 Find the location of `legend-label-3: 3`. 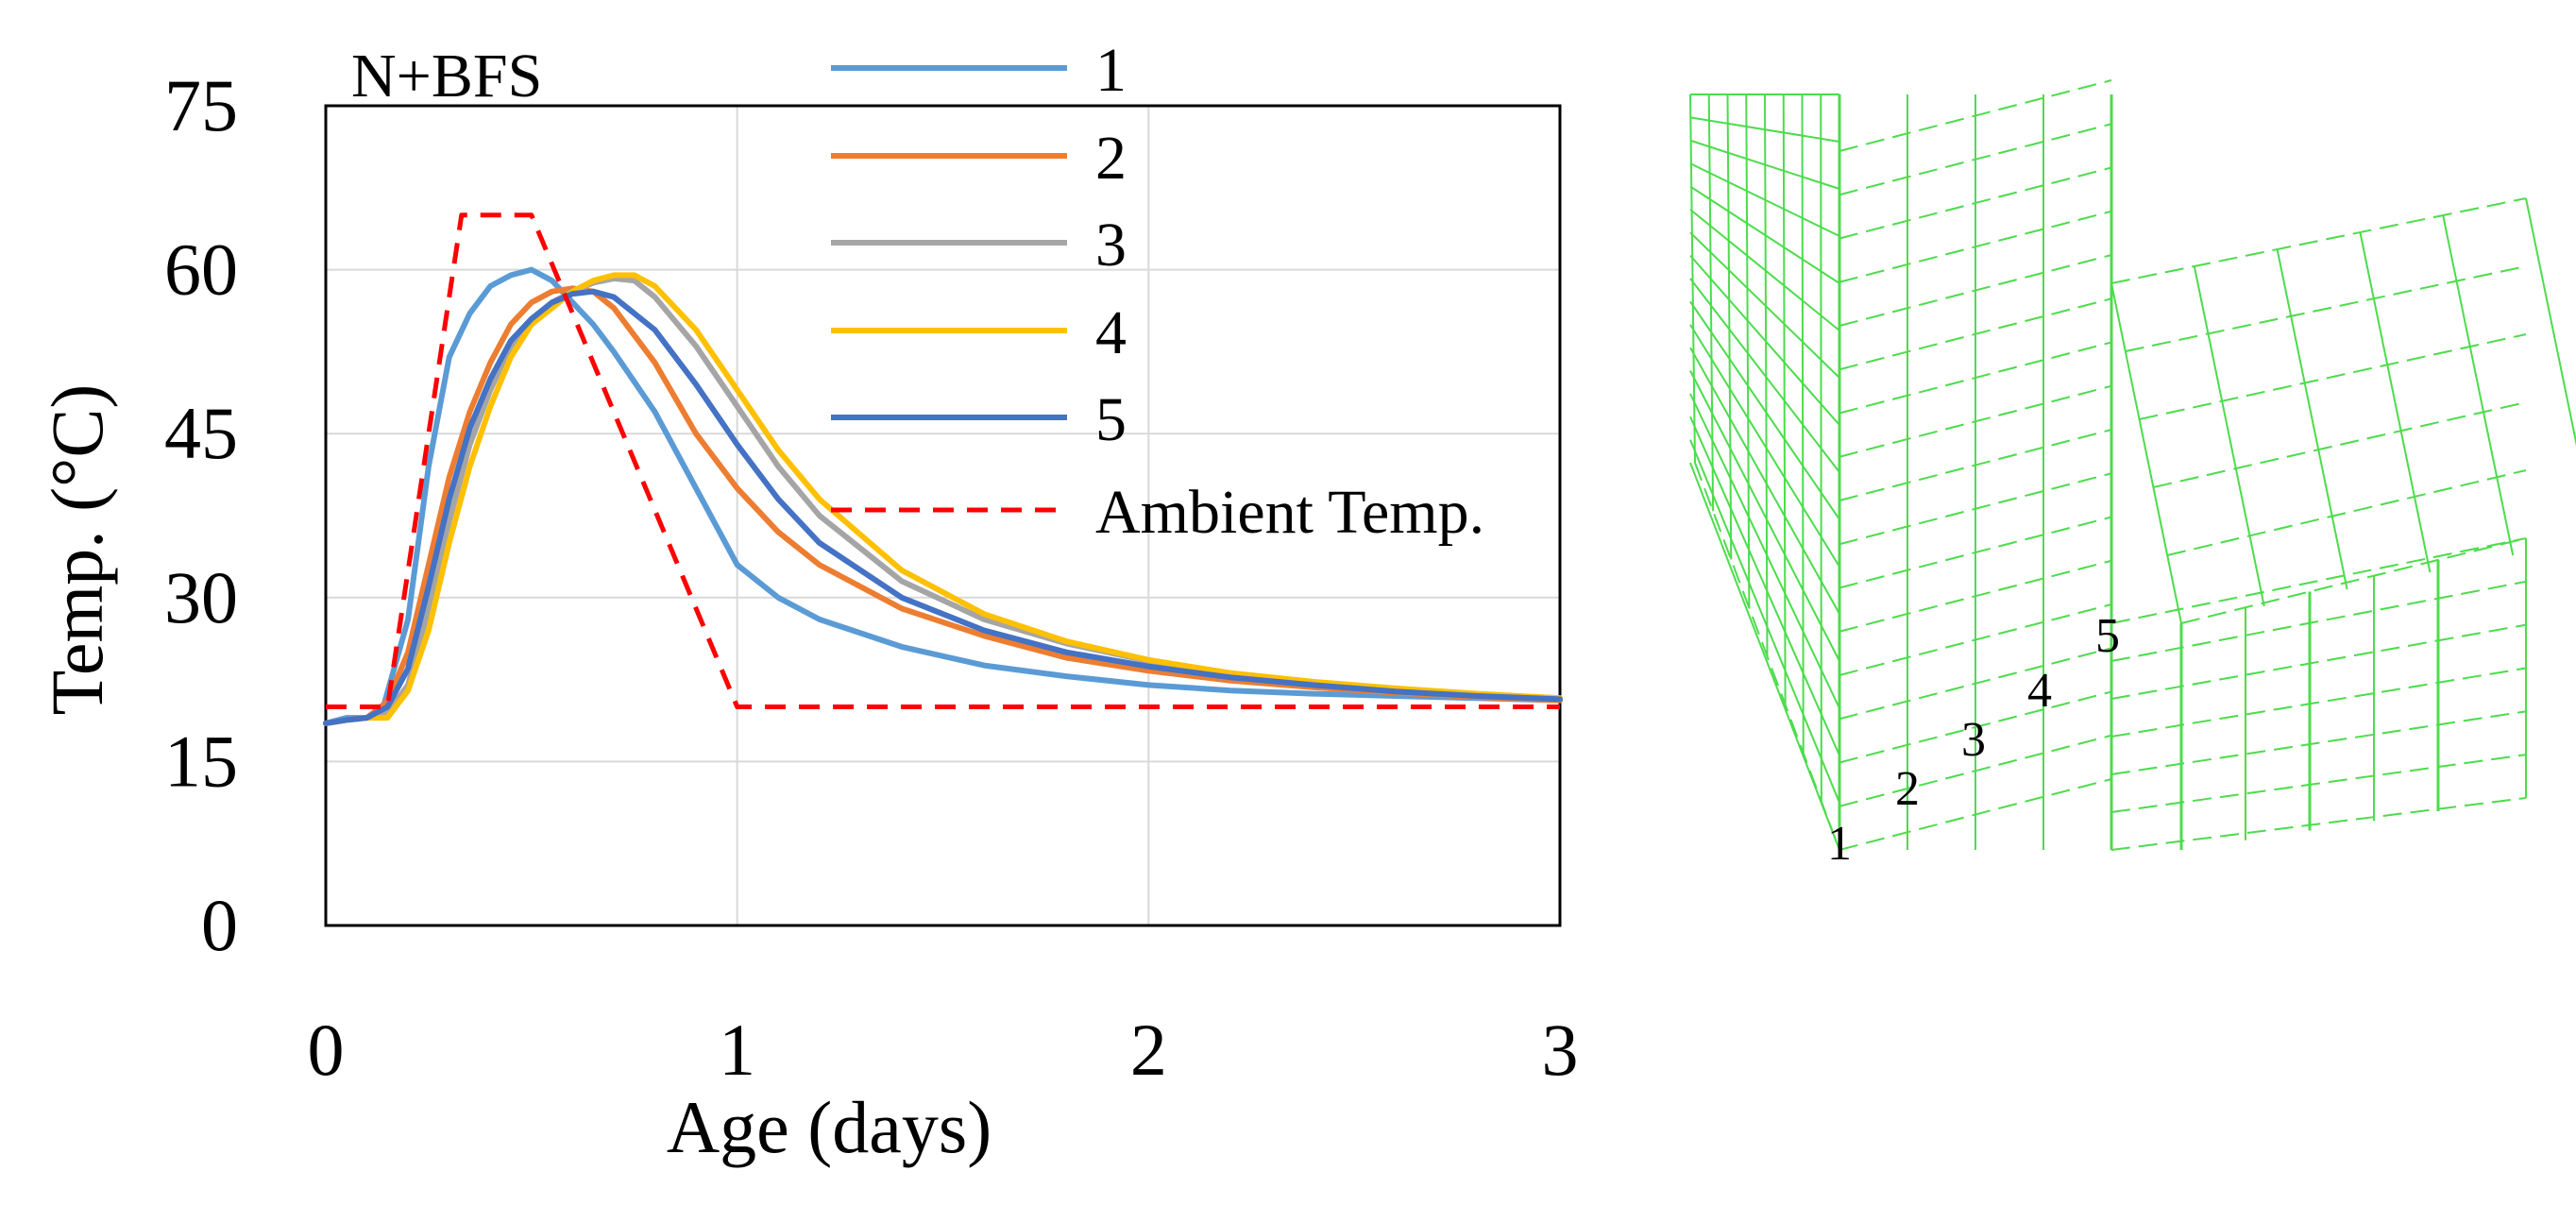

legend-label-3: 3 is located at coordinates (1111, 245).